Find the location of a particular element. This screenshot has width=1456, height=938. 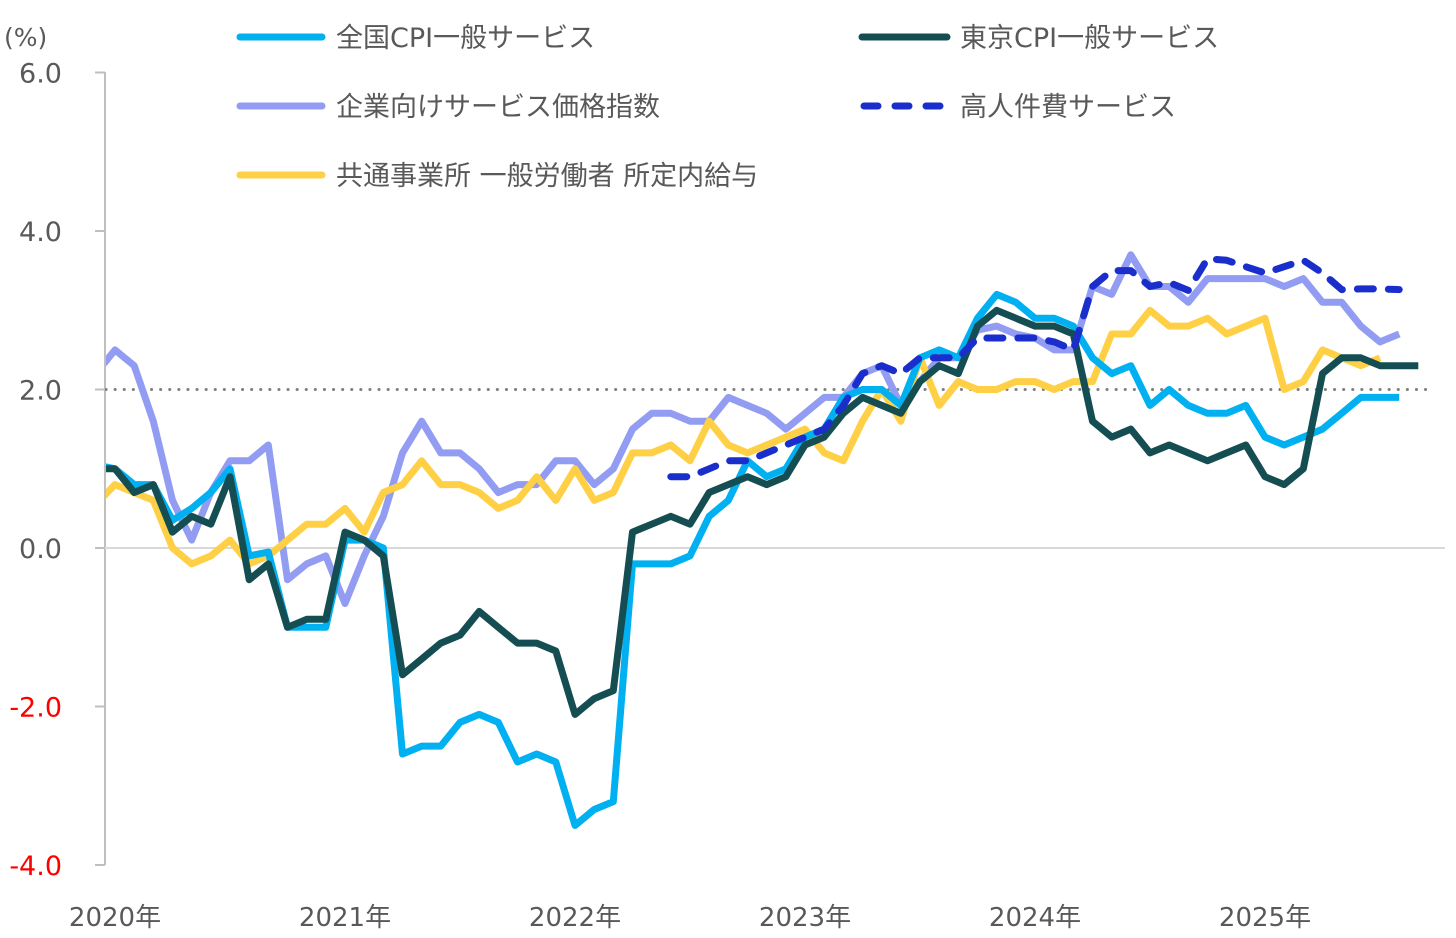

x-tick-label: 2023年 is located at coordinates (805, 918).